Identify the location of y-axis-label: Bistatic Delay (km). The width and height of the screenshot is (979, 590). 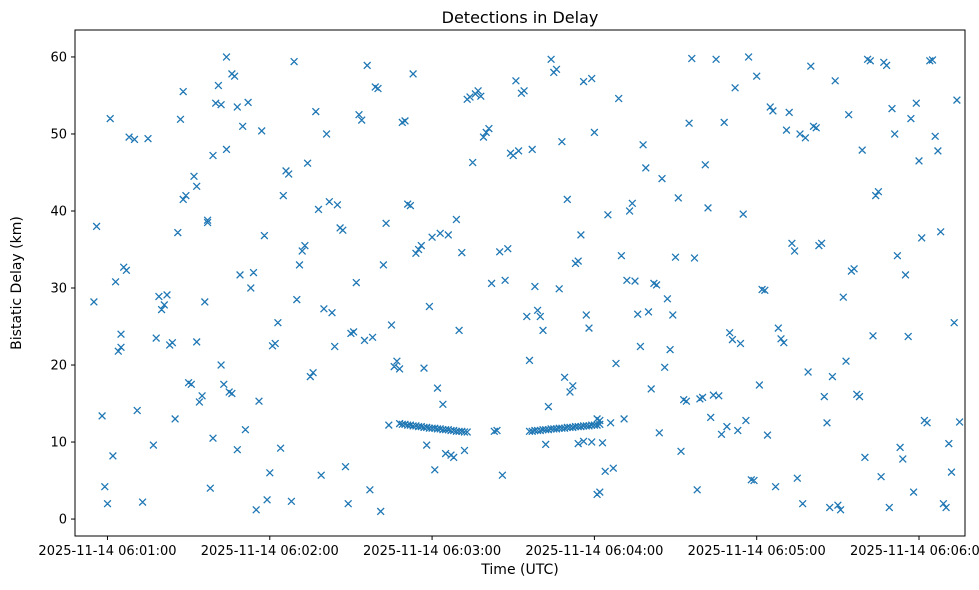
(17, 283).